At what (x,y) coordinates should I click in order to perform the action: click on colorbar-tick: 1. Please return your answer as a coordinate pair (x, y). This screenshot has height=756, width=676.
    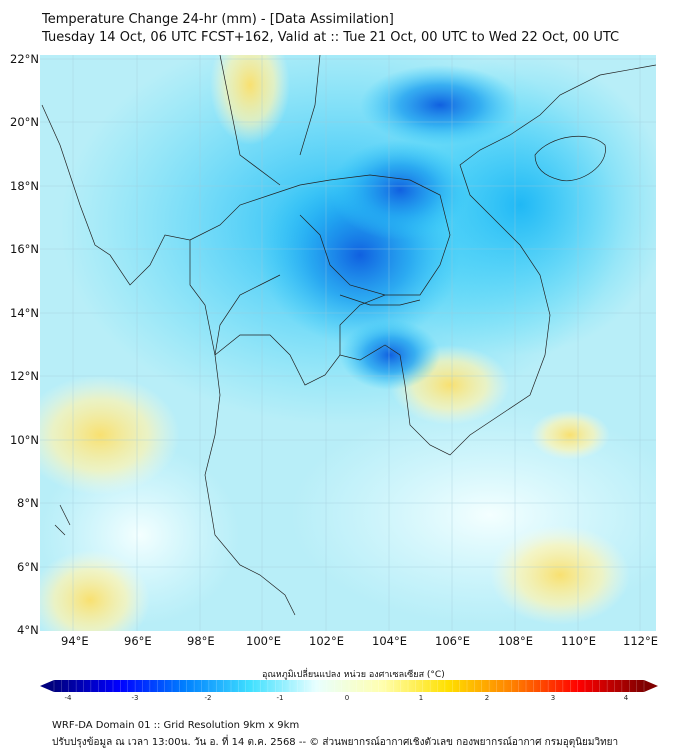
    Looking at the image, I should click on (421, 698).